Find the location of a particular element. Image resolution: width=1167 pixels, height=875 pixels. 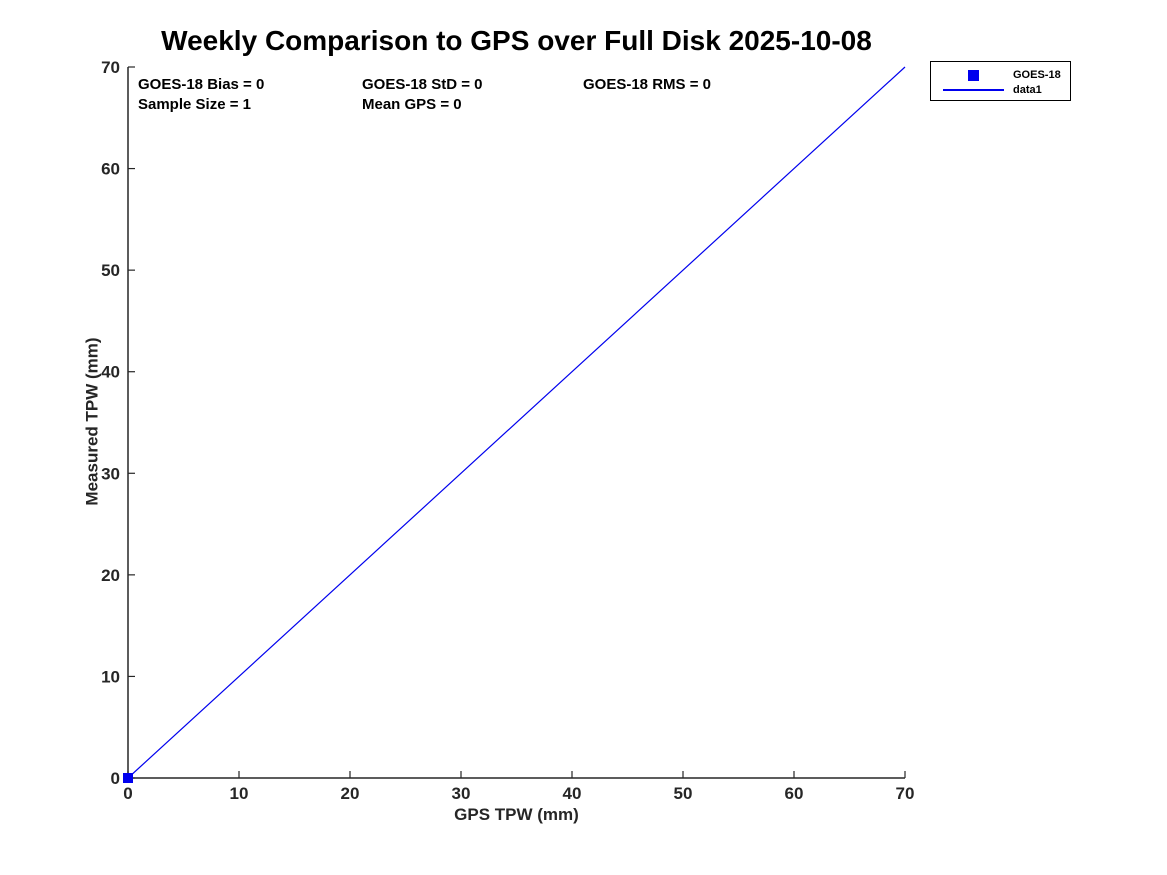

x-tick-label: 10 is located at coordinates (239, 793).